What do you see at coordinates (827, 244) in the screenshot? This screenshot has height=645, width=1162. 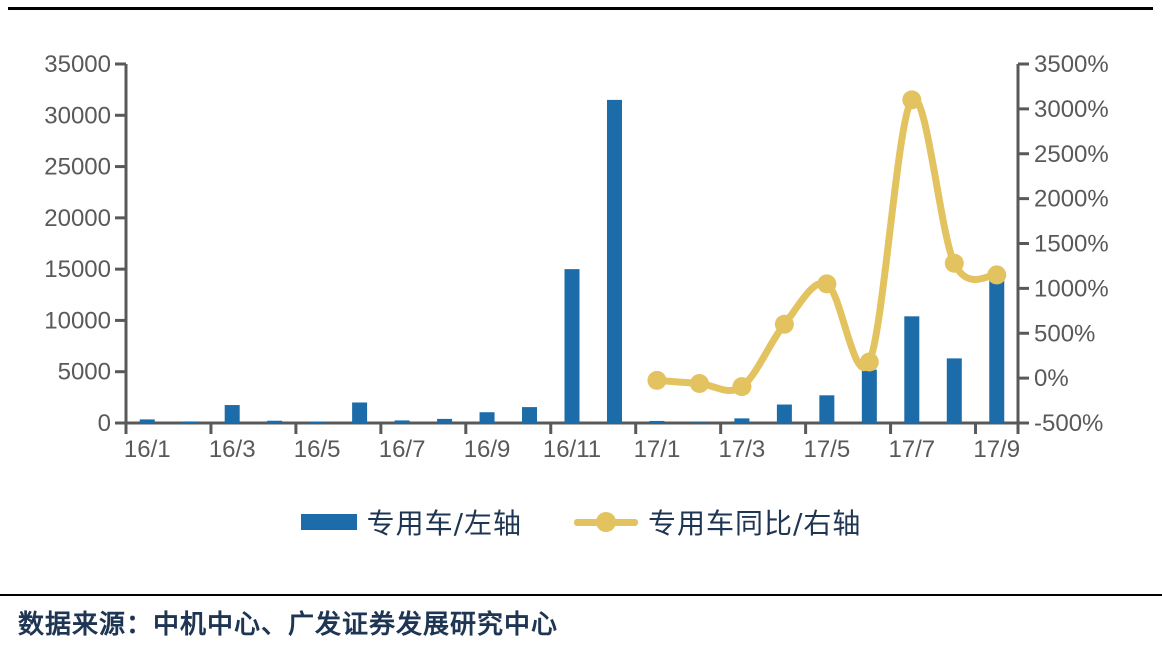 I see `yoy-line` at bounding box center [827, 244].